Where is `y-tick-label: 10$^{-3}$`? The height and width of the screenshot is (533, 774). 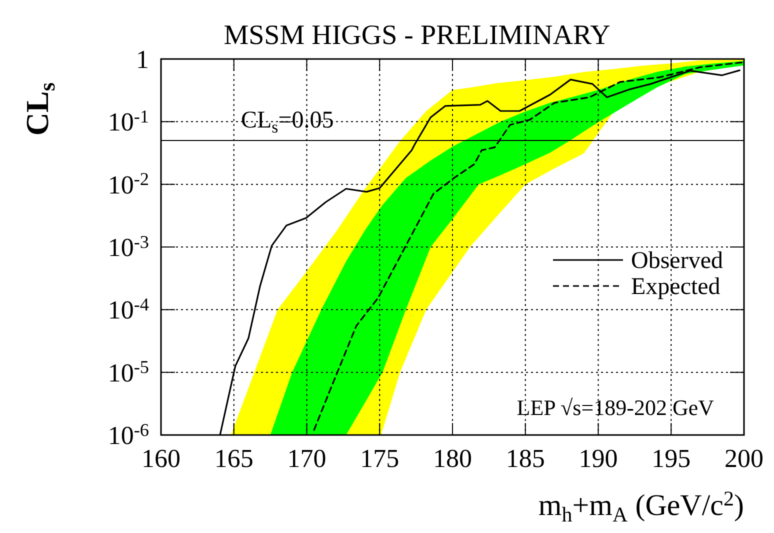 y-tick-label: 10$^{-3}$ is located at coordinates (128, 247).